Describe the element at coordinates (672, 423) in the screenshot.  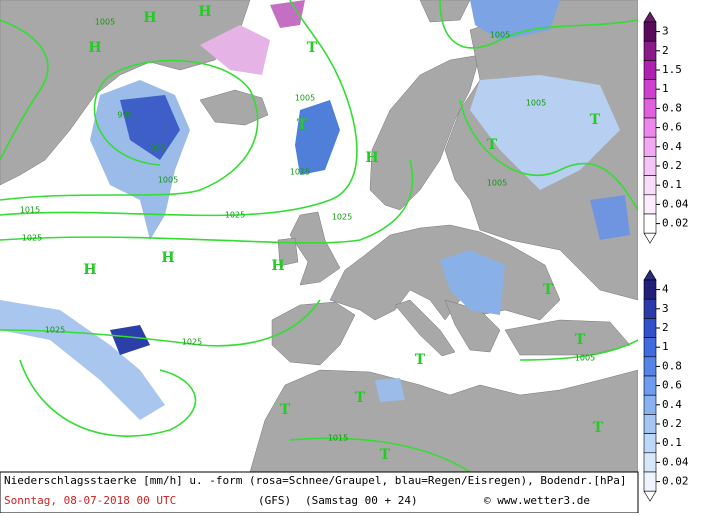
I see `legend-label: 0.2` at that location.